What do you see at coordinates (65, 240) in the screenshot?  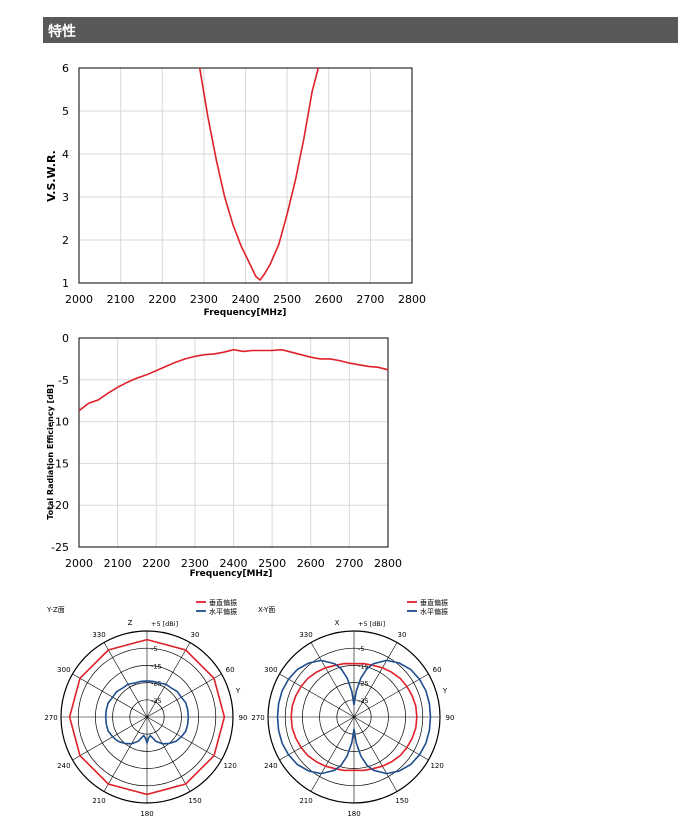 I see `y-tick-label: 2` at bounding box center [65, 240].